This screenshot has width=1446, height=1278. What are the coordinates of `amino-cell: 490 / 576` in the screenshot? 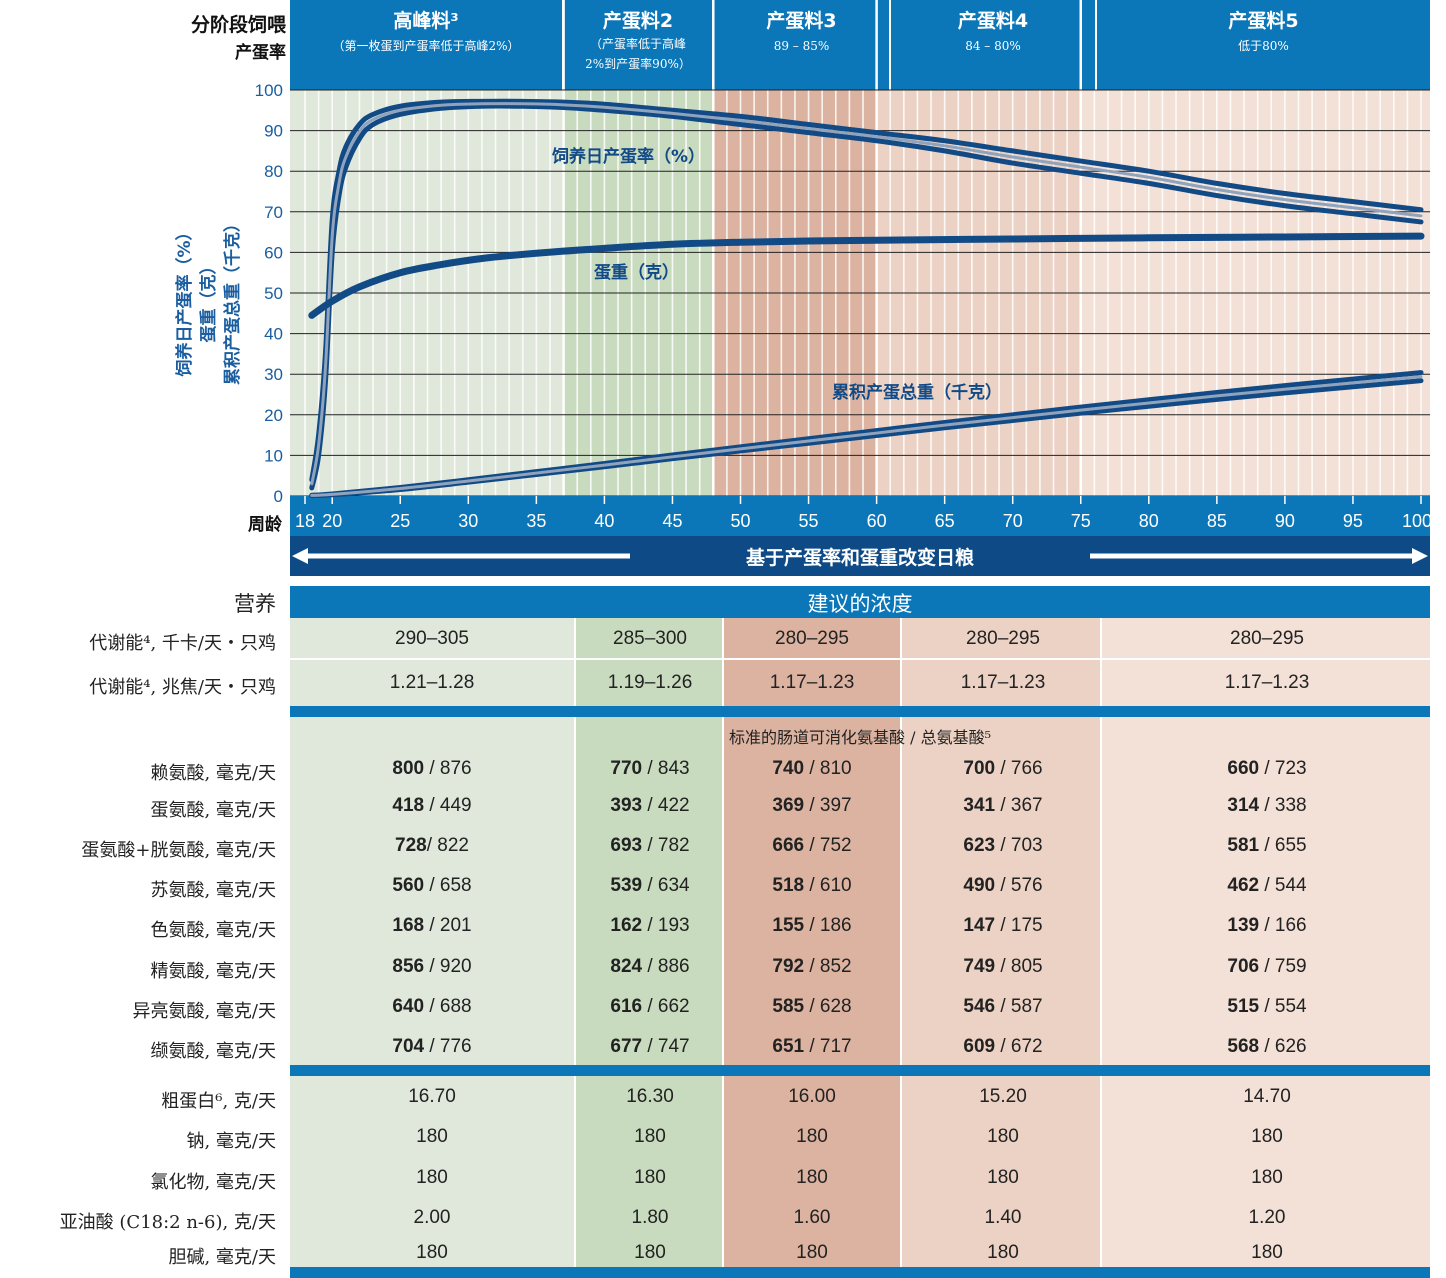 It's located at (1003, 886).